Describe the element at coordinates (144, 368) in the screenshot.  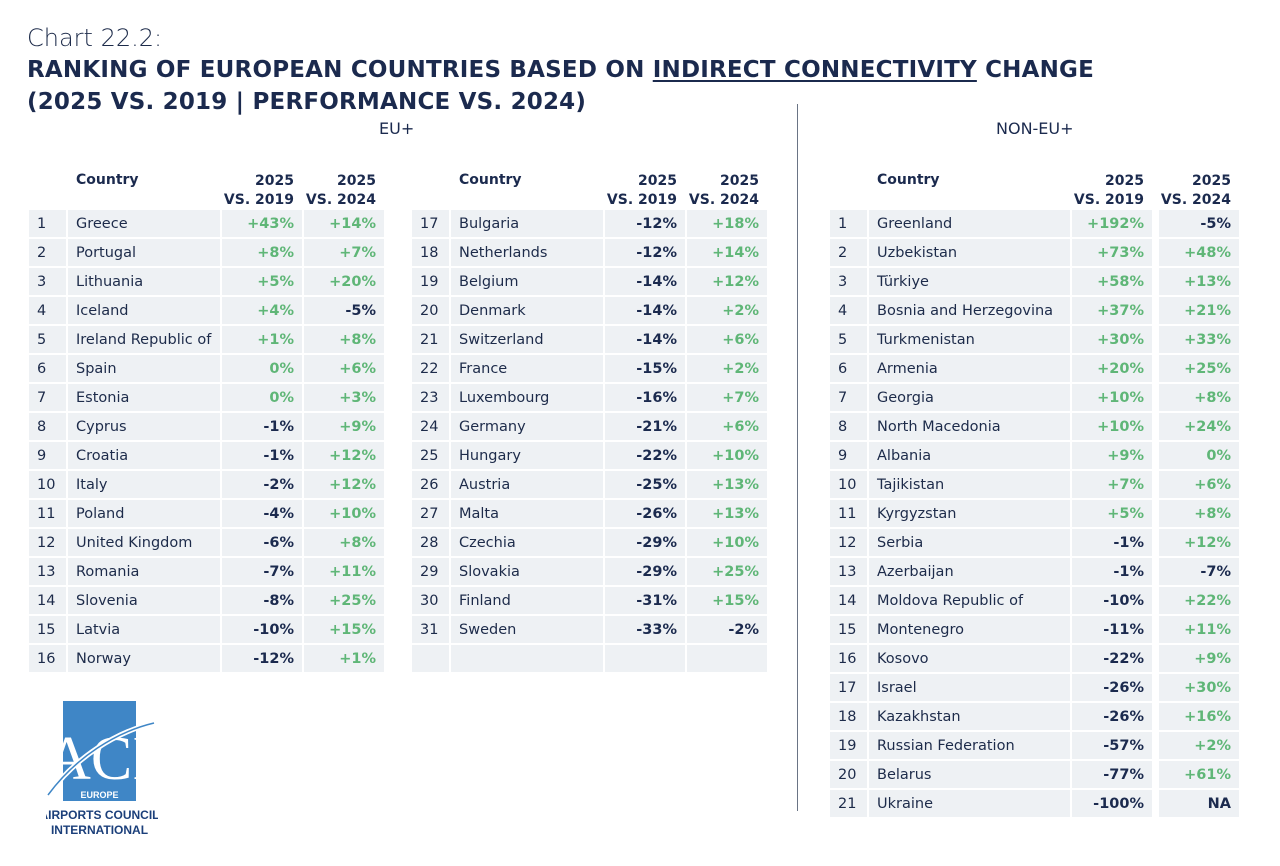
I see `country-cell: Spain` at that location.